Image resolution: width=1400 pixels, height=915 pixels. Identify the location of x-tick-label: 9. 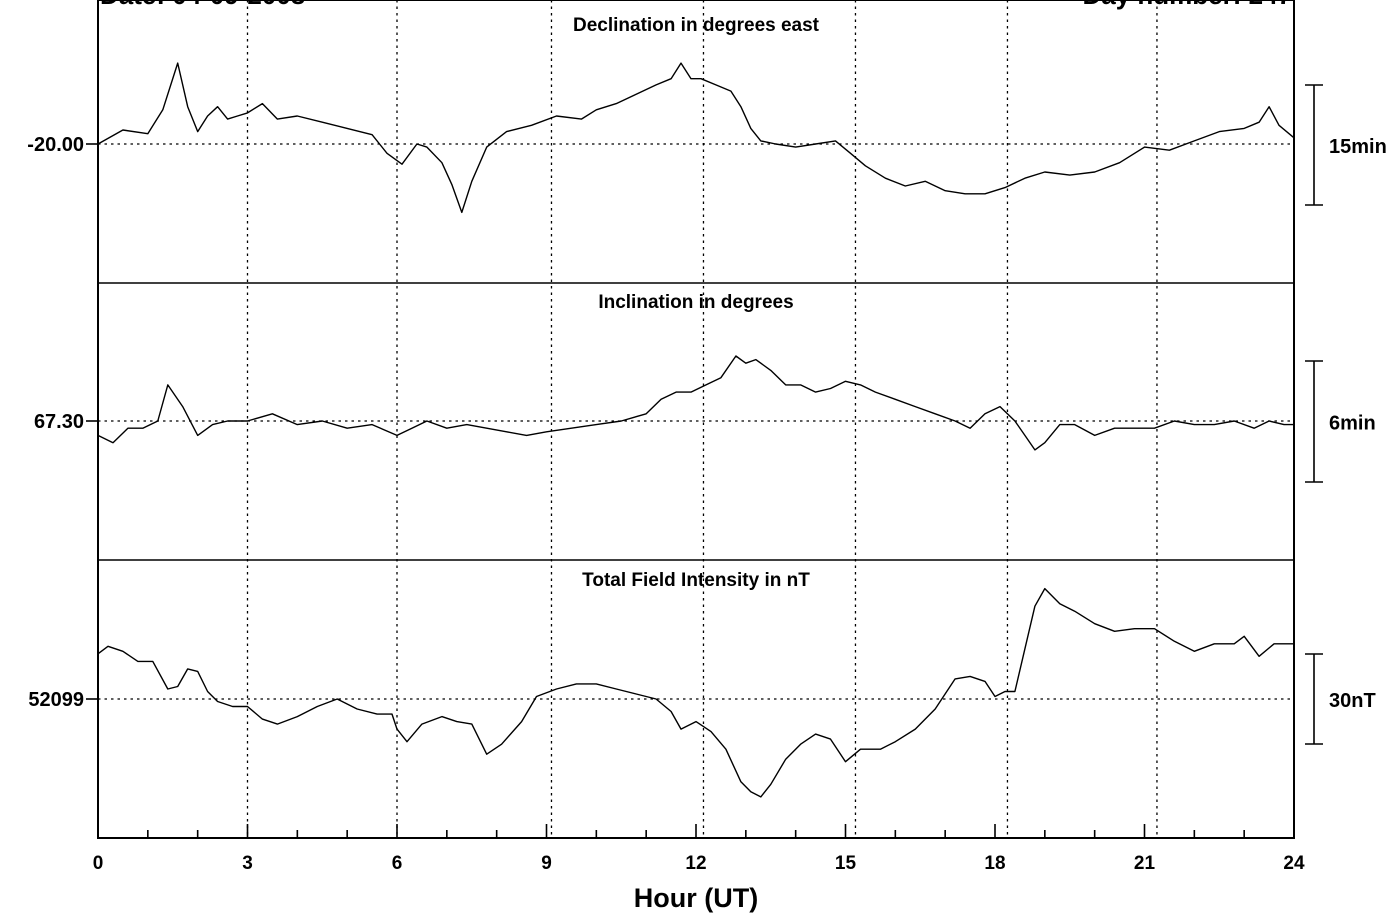
(546, 863).